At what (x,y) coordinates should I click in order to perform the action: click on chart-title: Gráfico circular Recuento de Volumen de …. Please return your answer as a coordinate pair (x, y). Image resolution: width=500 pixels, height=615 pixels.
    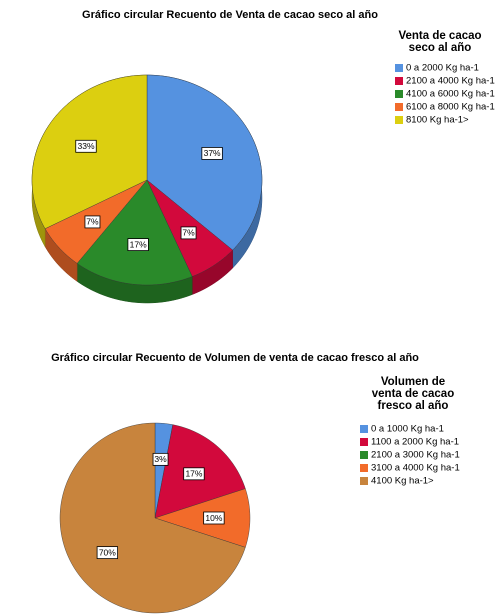
    Looking at the image, I should click on (235, 358).